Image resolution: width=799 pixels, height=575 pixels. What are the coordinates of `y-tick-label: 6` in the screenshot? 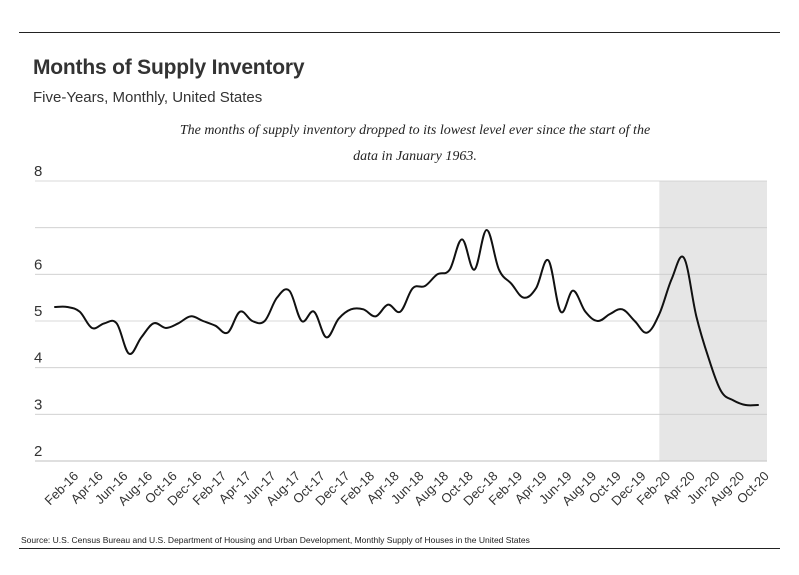 It's located at (38, 264).